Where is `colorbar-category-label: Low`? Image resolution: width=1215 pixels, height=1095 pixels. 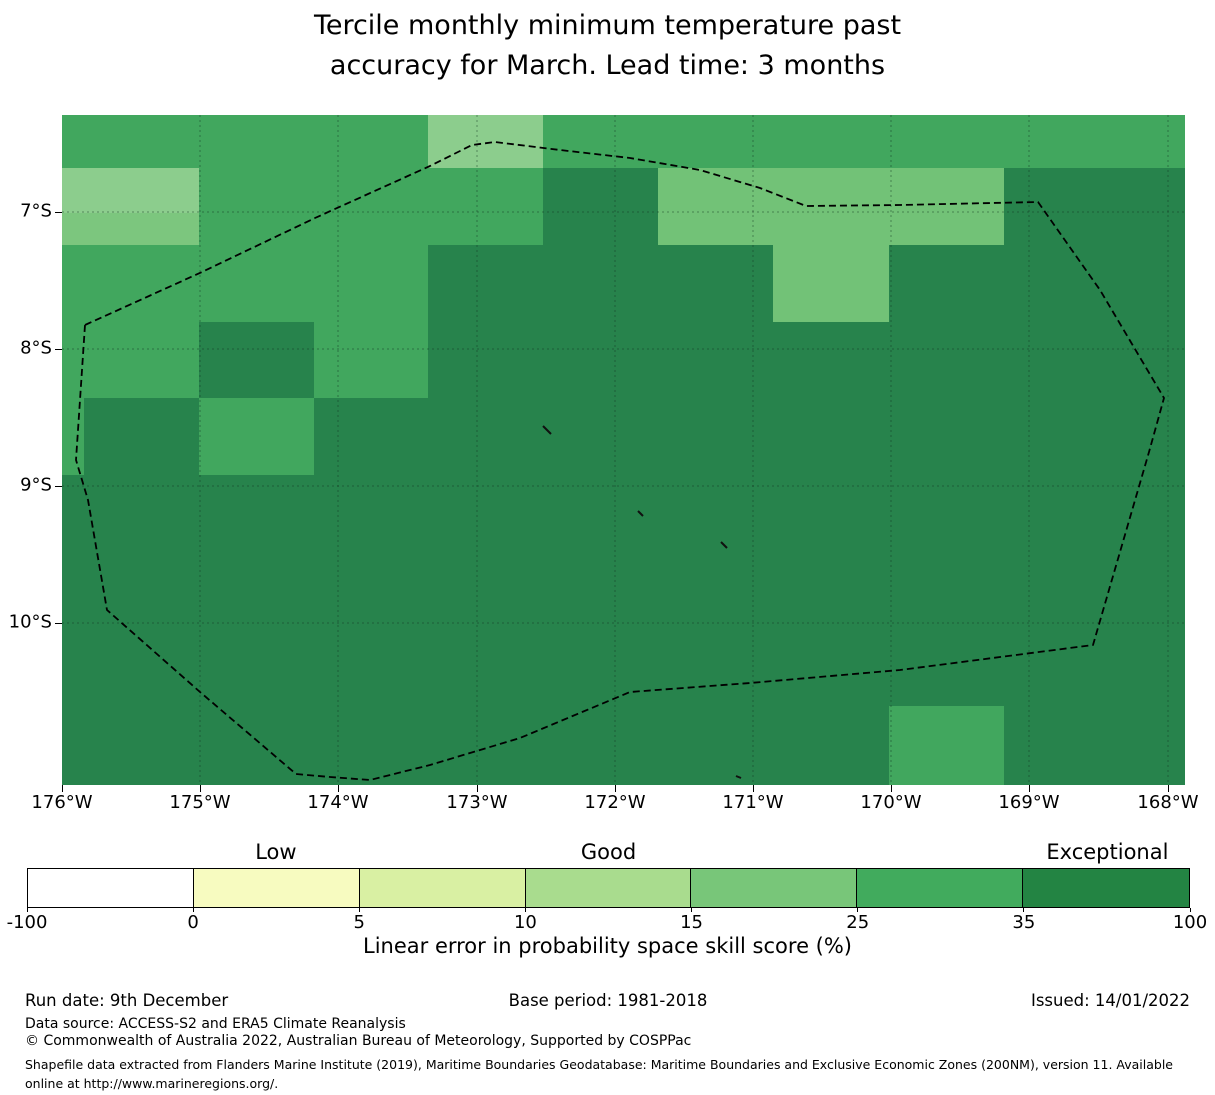 colorbar-category-label: Low is located at coordinates (276, 852).